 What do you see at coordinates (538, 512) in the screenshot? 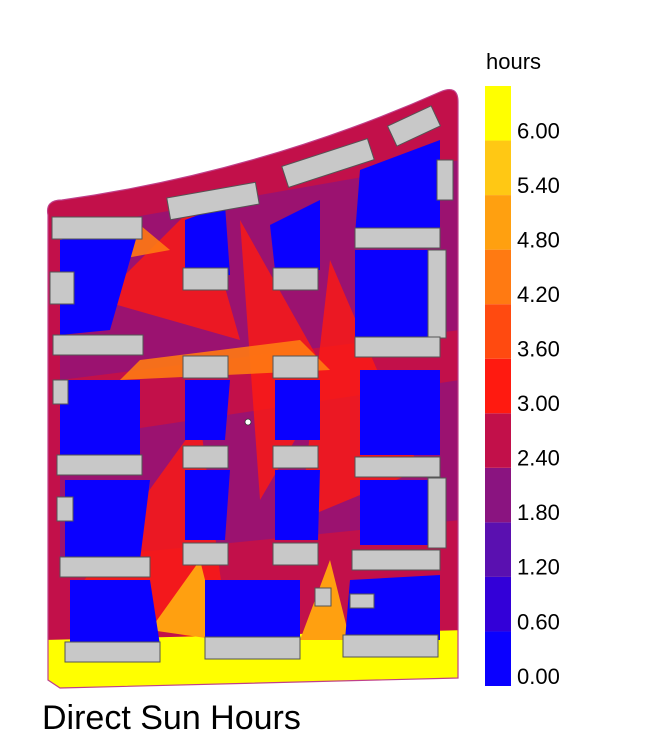
I see `legend-tick-label: 1.80` at bounding box center [538, 512].